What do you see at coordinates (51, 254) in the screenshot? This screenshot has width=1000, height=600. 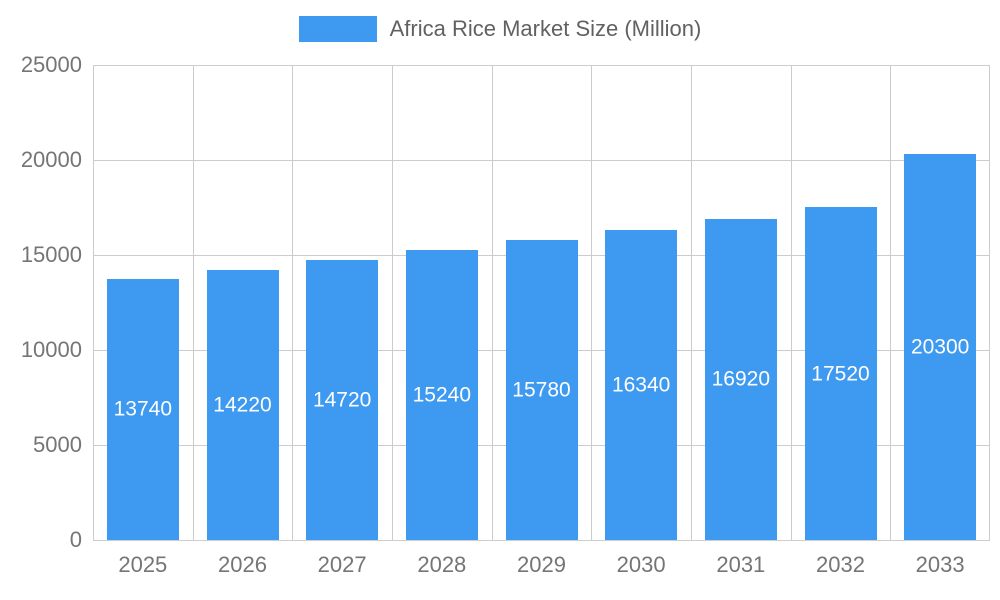 I see `y-axis-tick-label: 15000` at bounding box center [51, 254].